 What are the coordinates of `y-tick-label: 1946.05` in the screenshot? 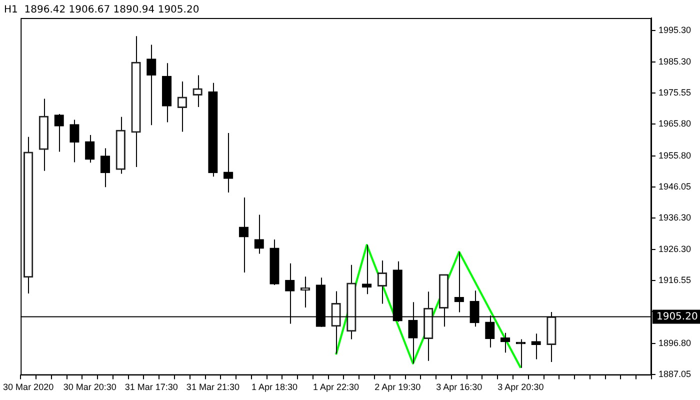 It's located at (675, 186).